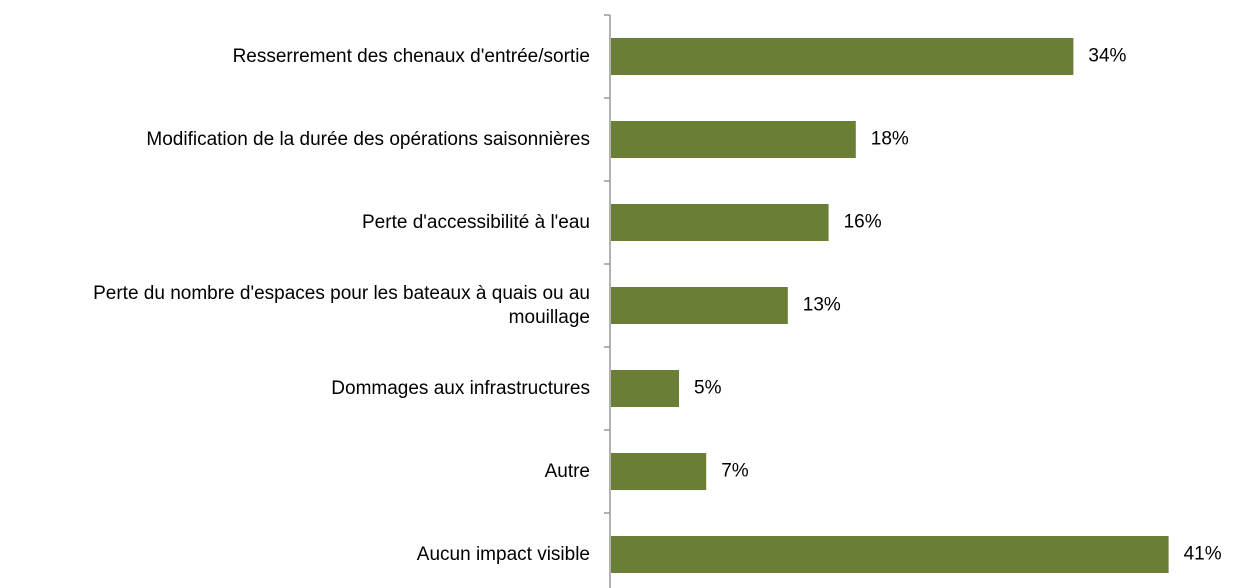 Image resolution: width=1236 pixels, height=588 pixels. I want to click on value-label: 41%, so click(1203, 554).